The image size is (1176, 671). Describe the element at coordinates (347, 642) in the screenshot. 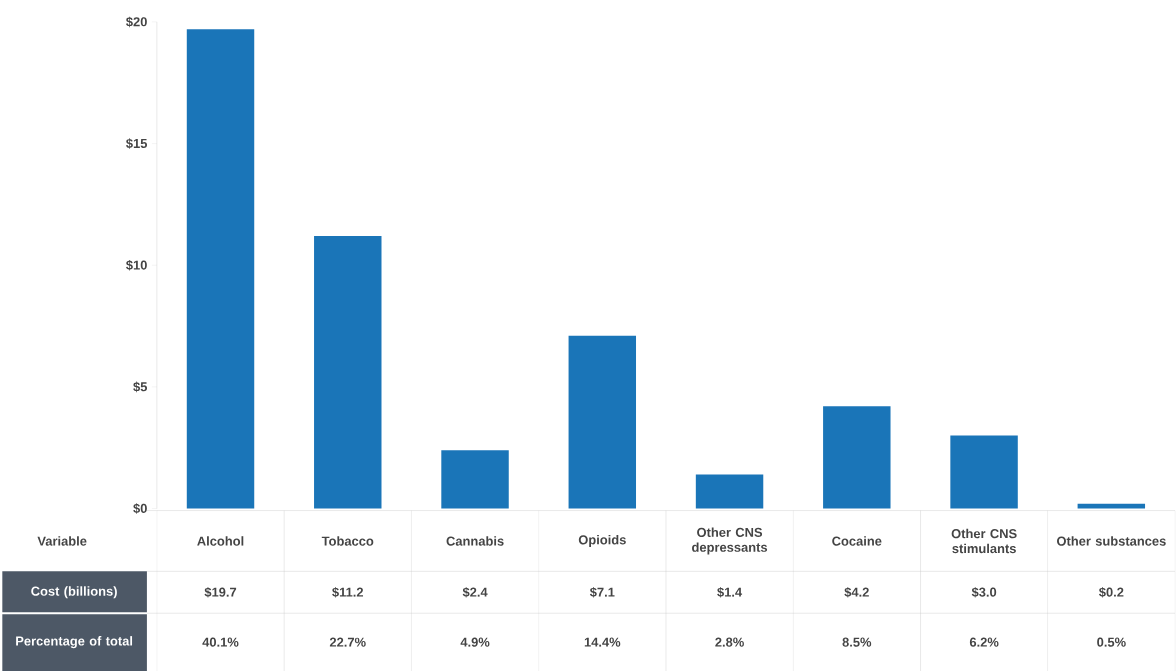

I see `text: 22.7%` at that location.